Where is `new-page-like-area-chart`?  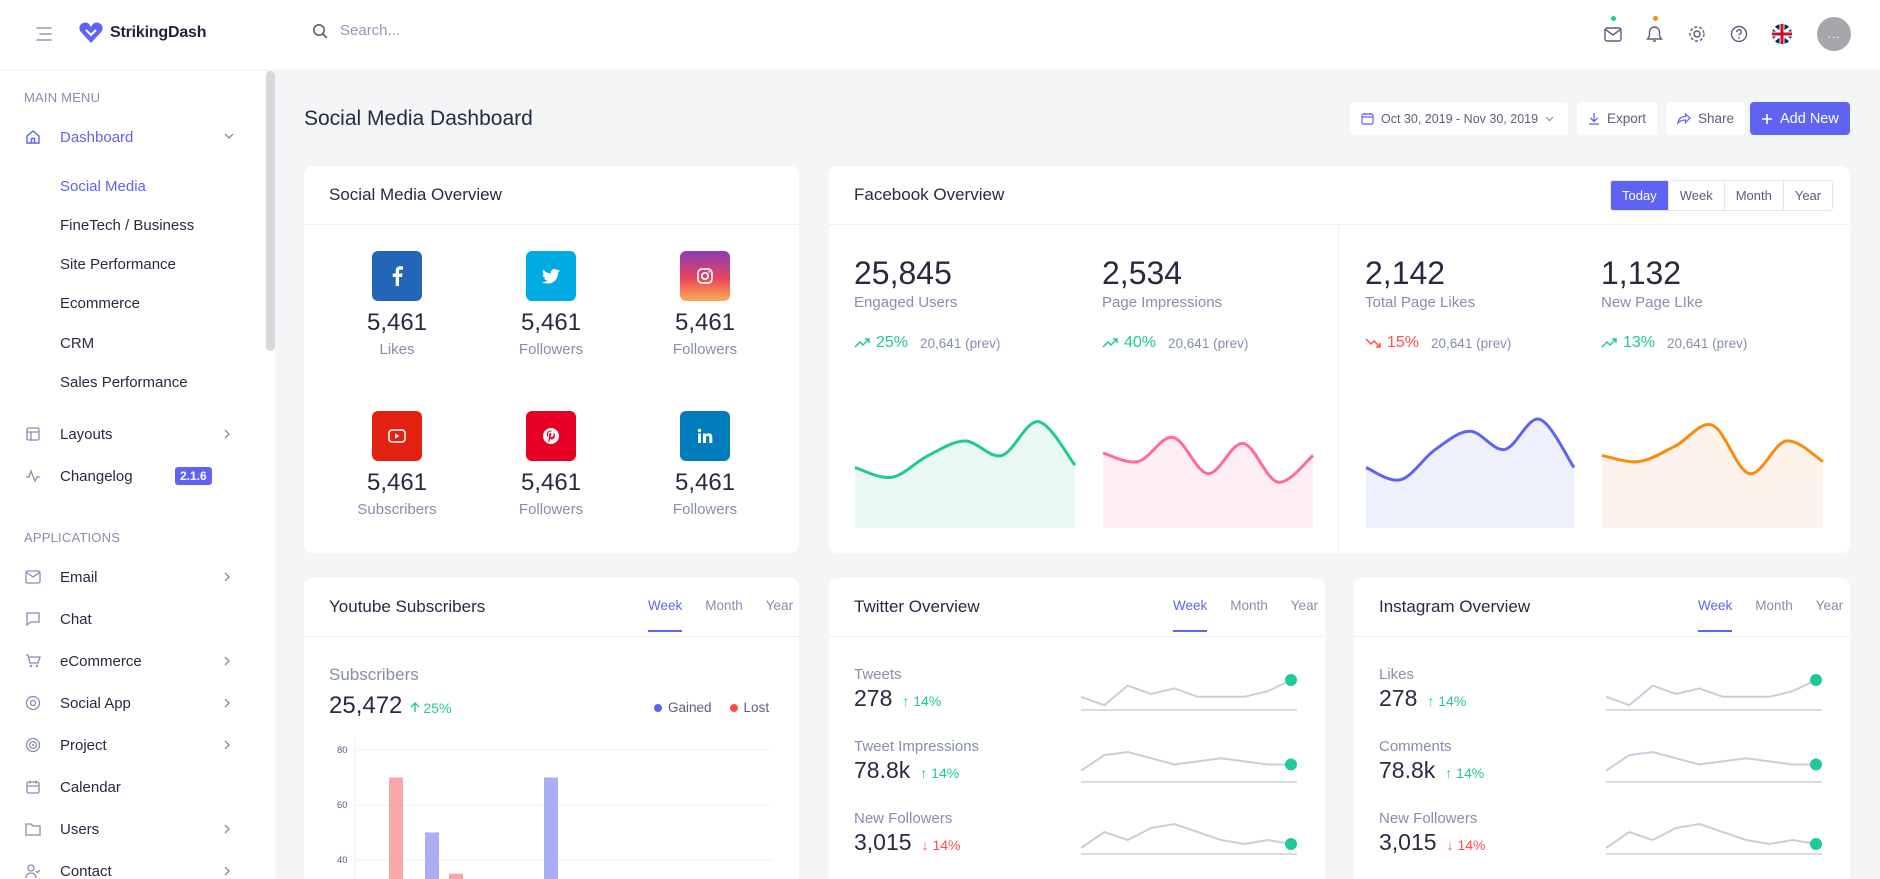 new-page-like-area-chart is located at coordinates (1712, 475).